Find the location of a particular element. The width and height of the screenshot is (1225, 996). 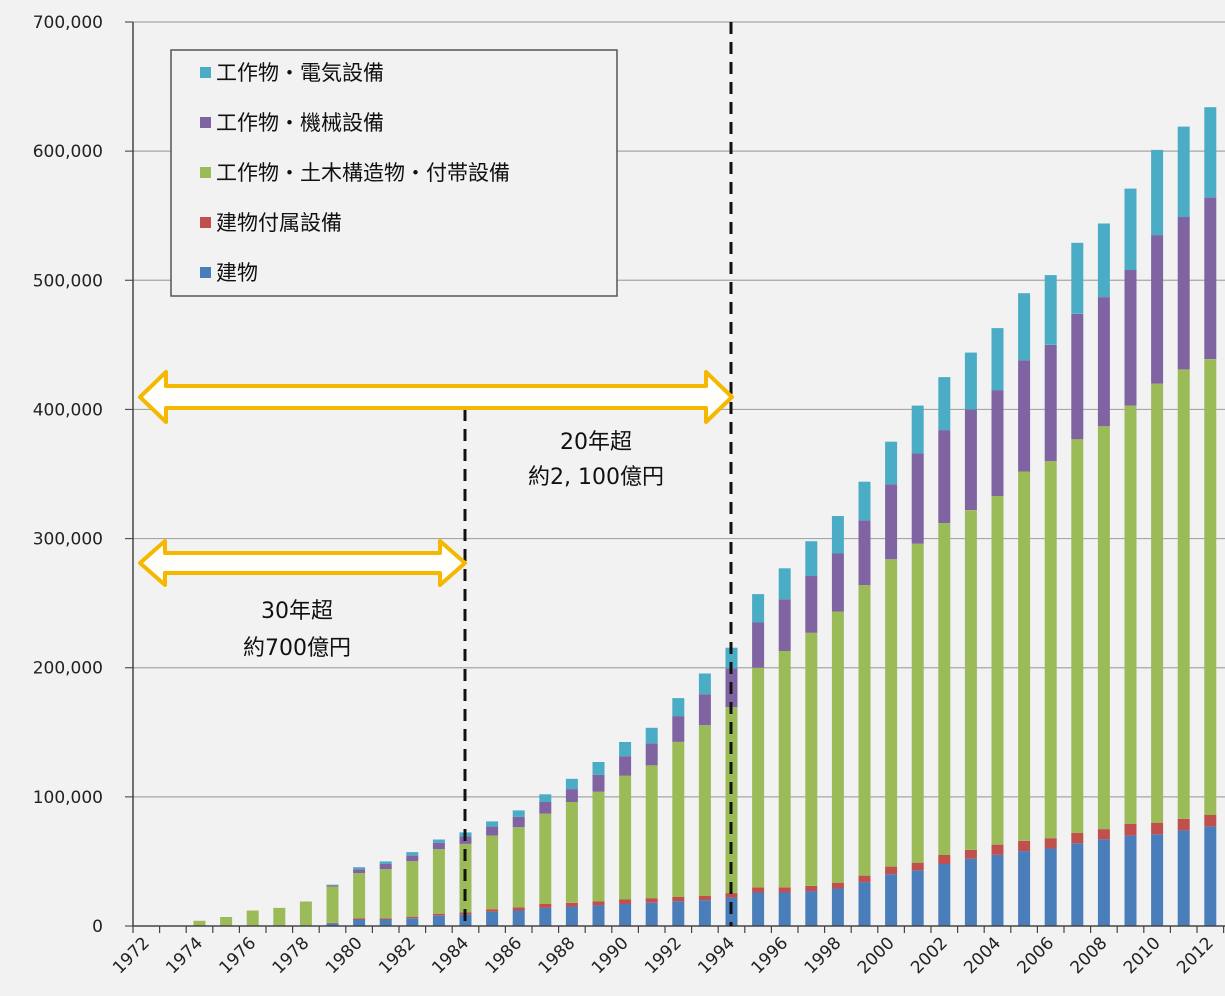

x-tick-label: 1976 is located at coordinates (238, 955).